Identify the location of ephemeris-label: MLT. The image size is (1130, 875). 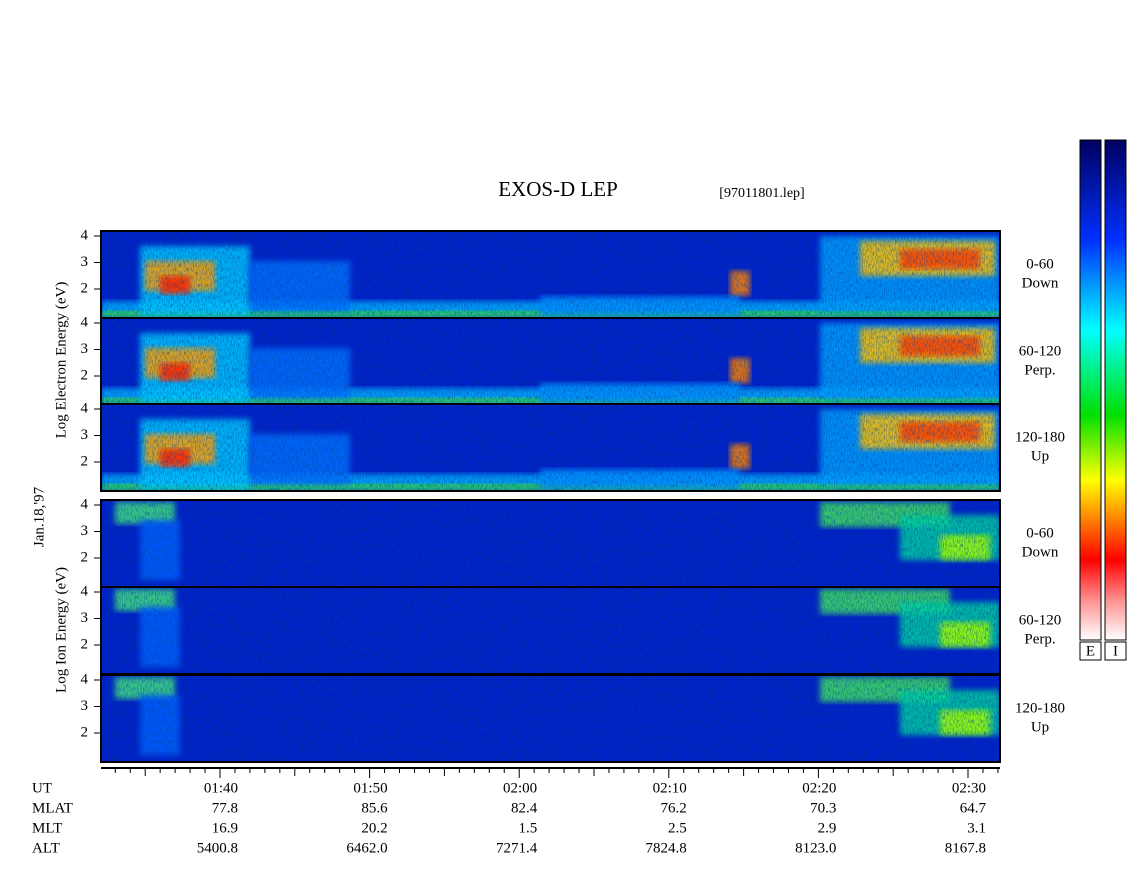
(47, 828).